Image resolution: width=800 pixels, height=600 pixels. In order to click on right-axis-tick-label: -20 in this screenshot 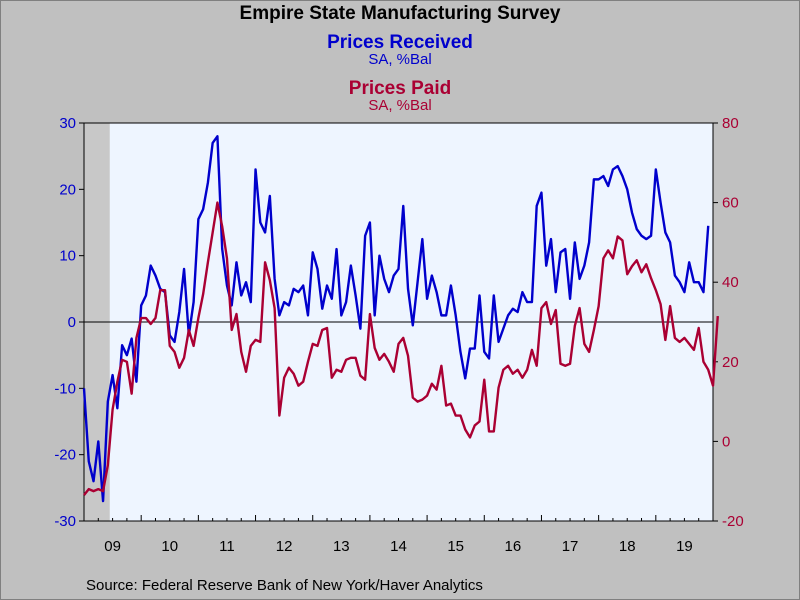, I will do `click(733, 521)`.